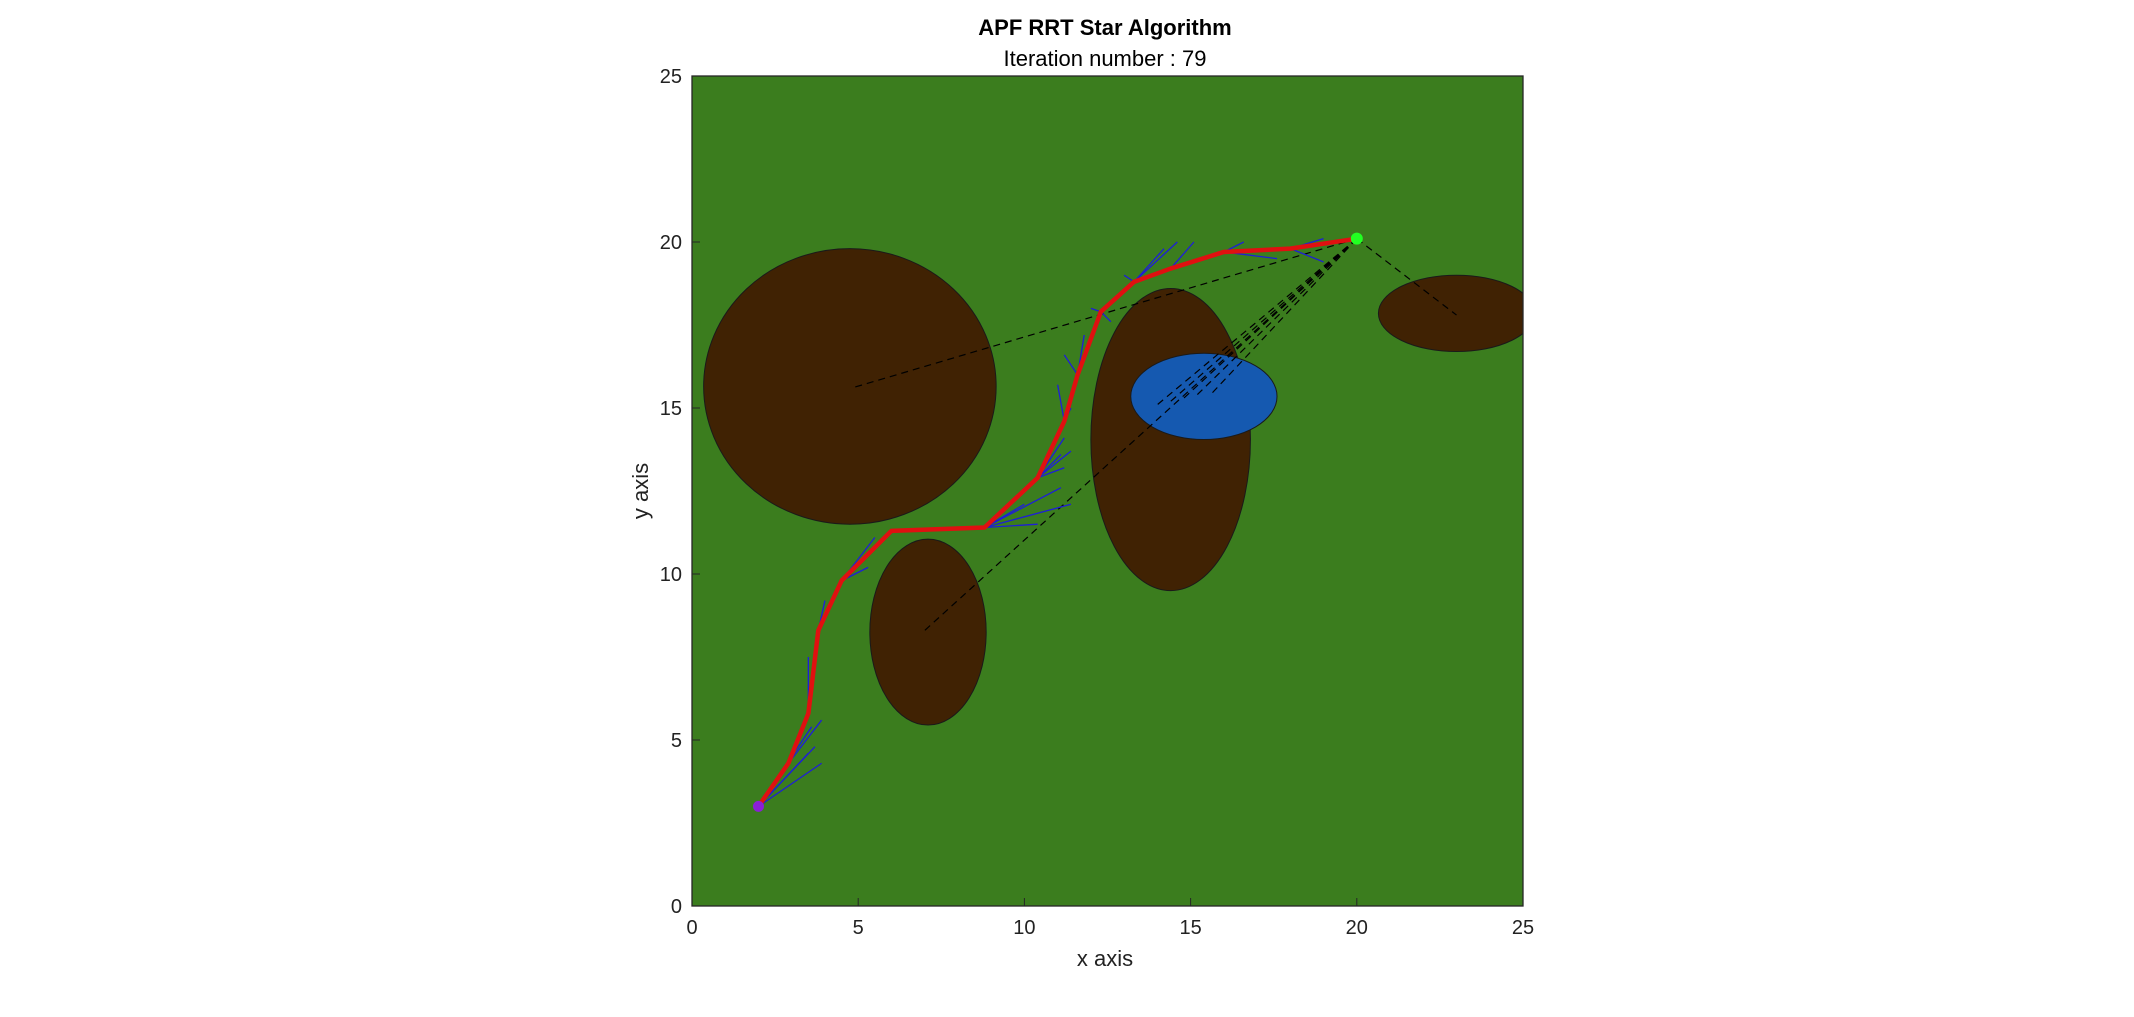  I want to click on x-tick-label-3: 15, so click(1190, 928).